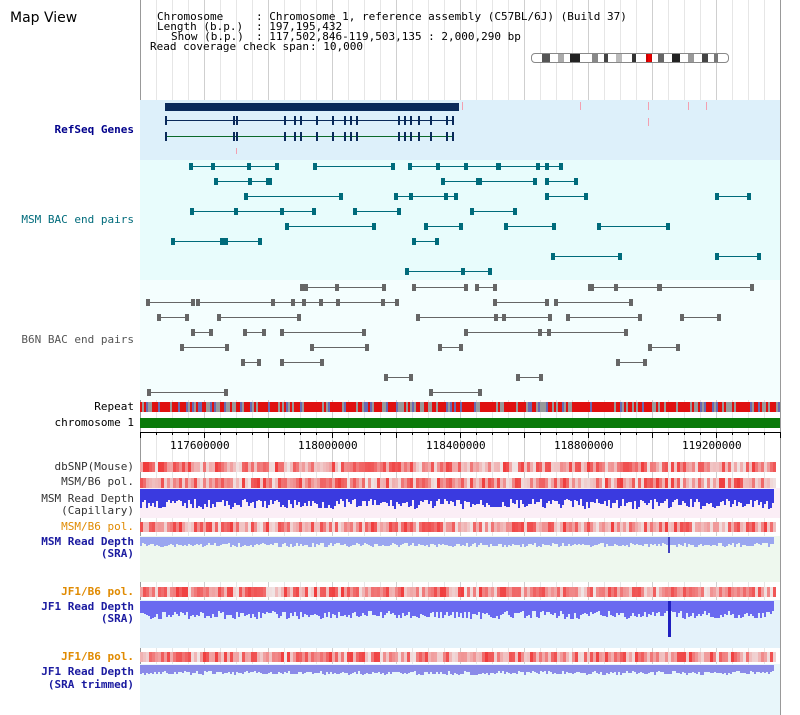 The image size is (800, 715). What do you see at coordinates (94, 466) in the screenshot?
I see `dbsnp-label: dbSNP(Mouse)` at bounding box center [94, 466].